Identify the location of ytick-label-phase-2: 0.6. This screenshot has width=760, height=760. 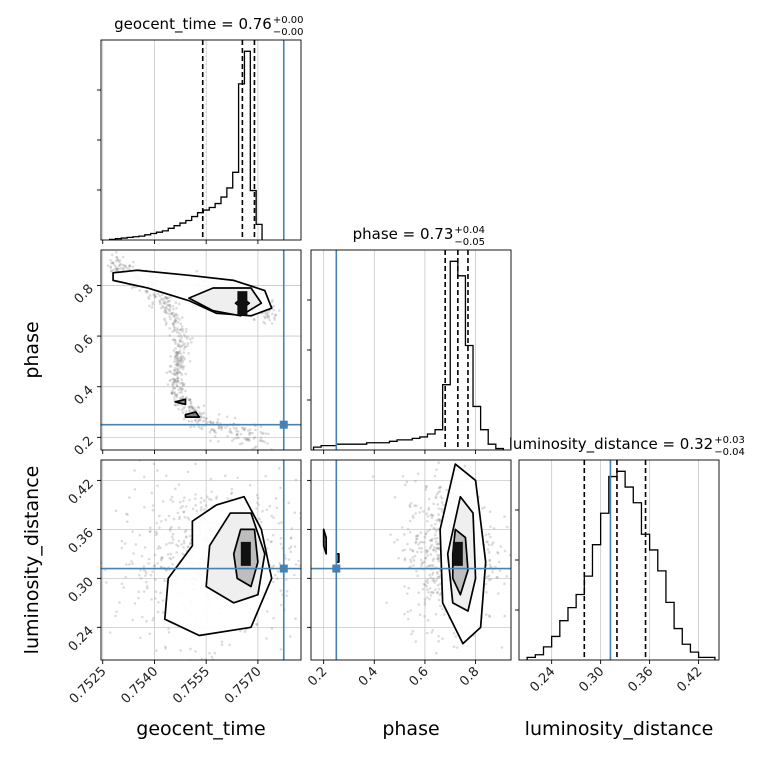
(84, 344).